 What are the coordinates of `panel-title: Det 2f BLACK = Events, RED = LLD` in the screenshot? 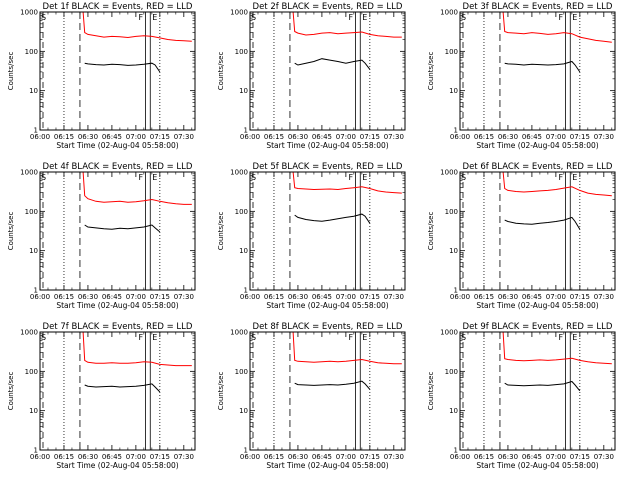 It's located at (328, 7).